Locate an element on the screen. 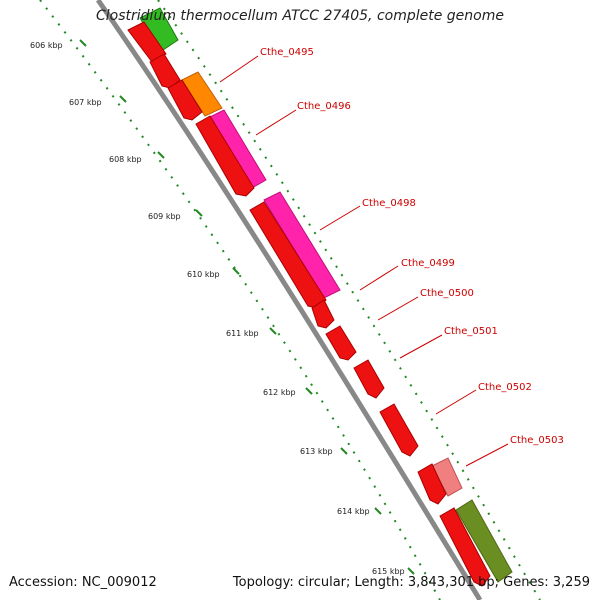 The height and width of the screenshot is (600, 600). gene-label: Cthe_0500 is located at coordinates (447, 293).